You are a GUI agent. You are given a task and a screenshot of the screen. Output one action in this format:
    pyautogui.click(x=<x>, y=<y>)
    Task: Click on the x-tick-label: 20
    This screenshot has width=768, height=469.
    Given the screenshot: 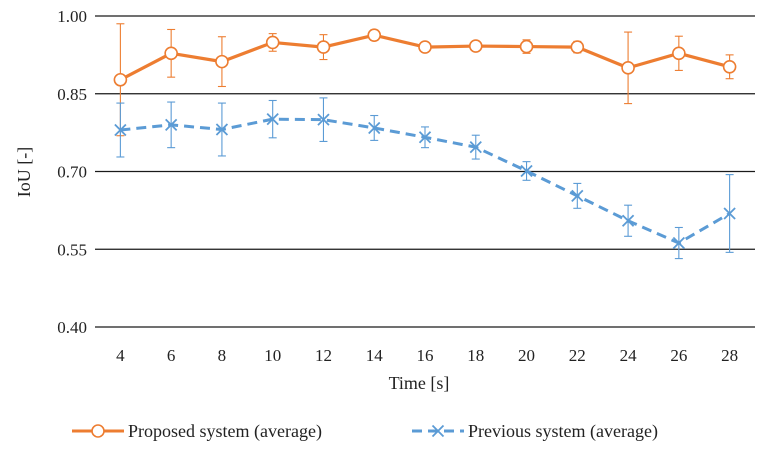 What is the action you would take?
    pyautogui.click(x=526, y=355)
    